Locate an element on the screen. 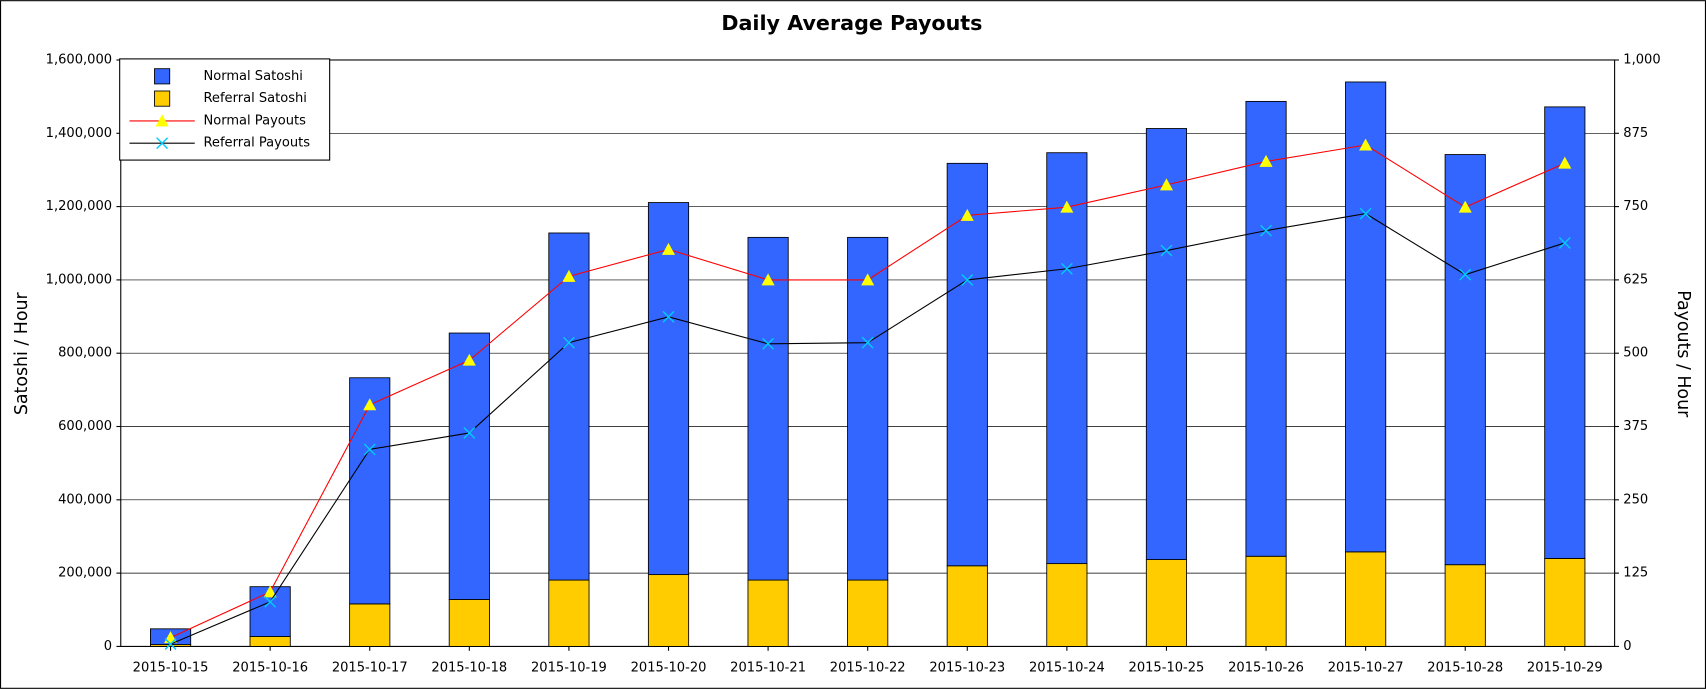 The width and height of the screenshot is (1706, 689). y-tick-label: 600,000 is located at coordinates (85, 426).